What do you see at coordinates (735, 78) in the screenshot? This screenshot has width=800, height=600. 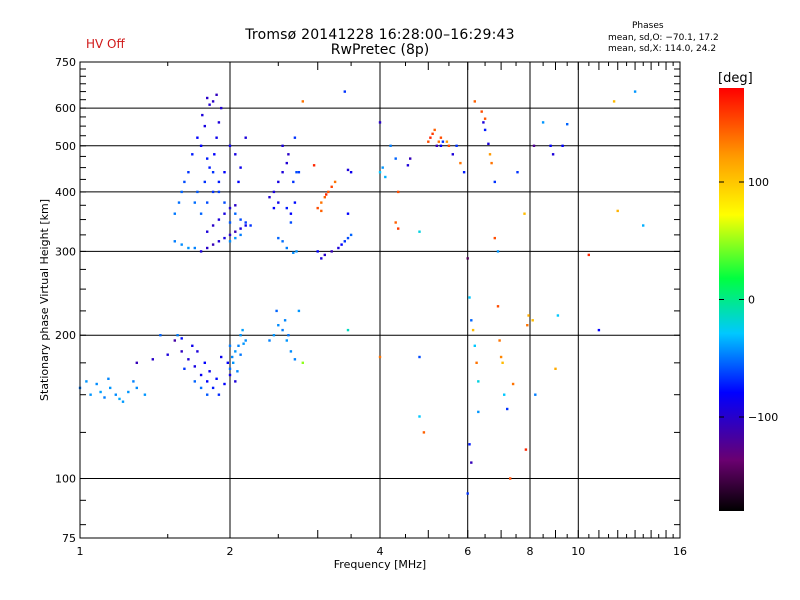 I see `colorbar-unit-label: [deg]` at bounding box center [735, 78].